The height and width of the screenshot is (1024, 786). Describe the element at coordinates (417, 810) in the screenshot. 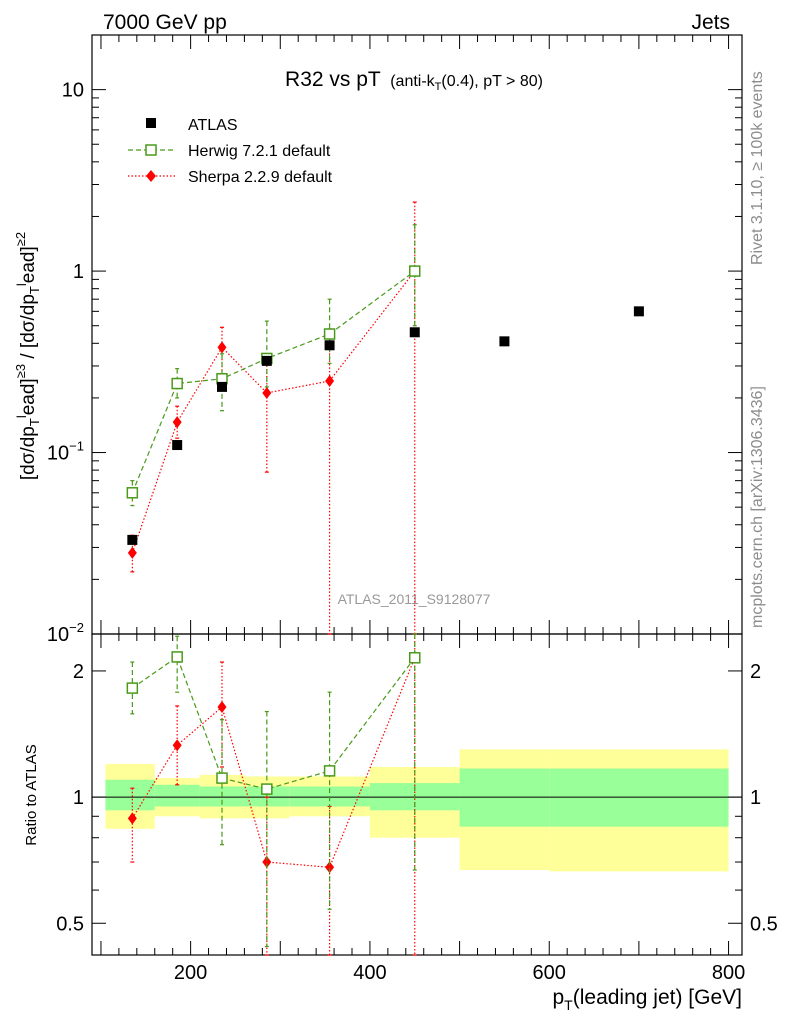

I see `ratio-bands` at that location.